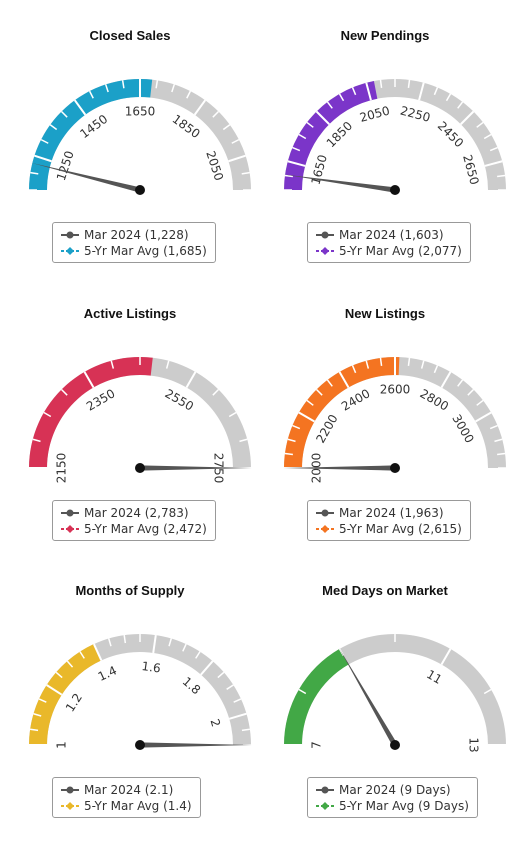 This screenshot has height=847, width=529. I want to click on legend-item: Mar 2024 (2,783), so click(134, 513).